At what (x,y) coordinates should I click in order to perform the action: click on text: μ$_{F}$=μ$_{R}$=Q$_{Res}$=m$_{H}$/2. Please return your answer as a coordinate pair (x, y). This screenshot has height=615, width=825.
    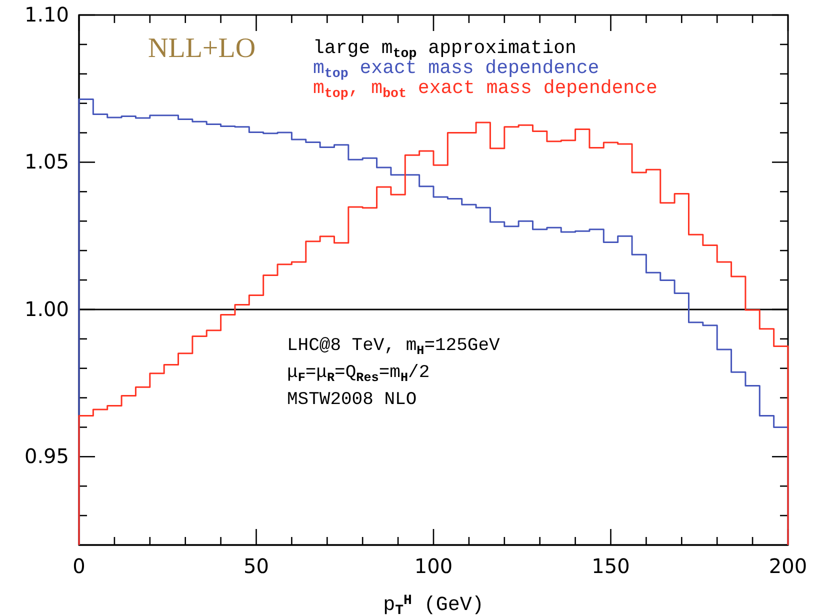
    Looking at the image, I should click on (358, 374).